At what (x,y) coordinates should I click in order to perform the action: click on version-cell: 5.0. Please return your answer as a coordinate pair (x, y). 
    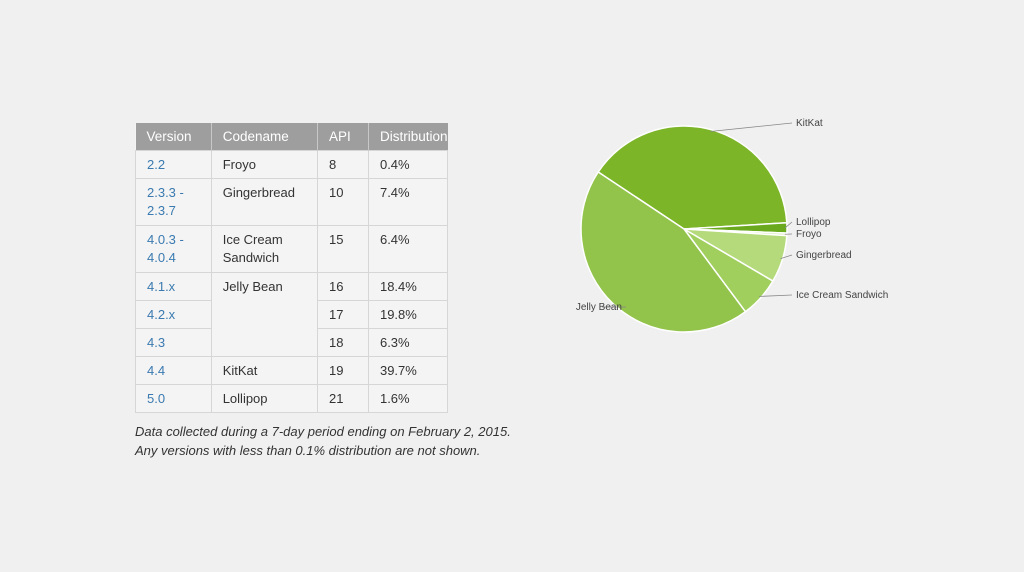
    Looking at the image, I should click on (173, 398).